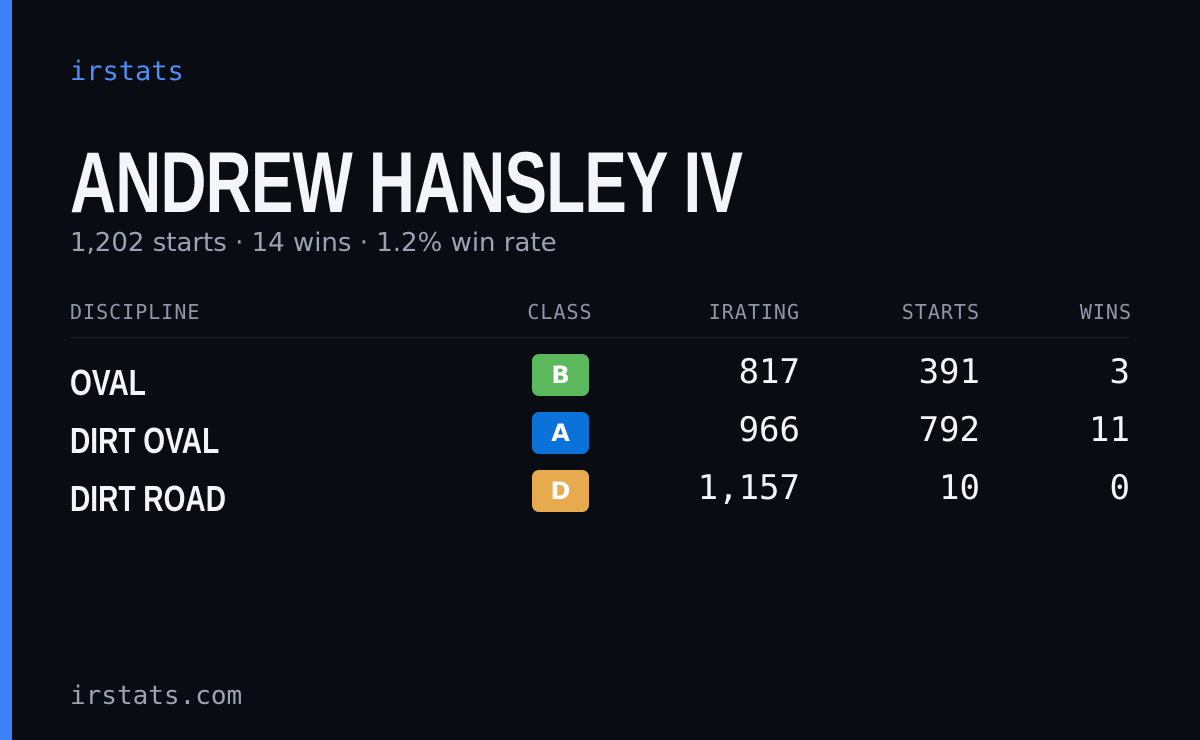 This screenshot has height=740, width=1200. What do you see at coordinates (949, 372) in the screenshot?
I see `starts: 391` at bounding box center [949, 372].